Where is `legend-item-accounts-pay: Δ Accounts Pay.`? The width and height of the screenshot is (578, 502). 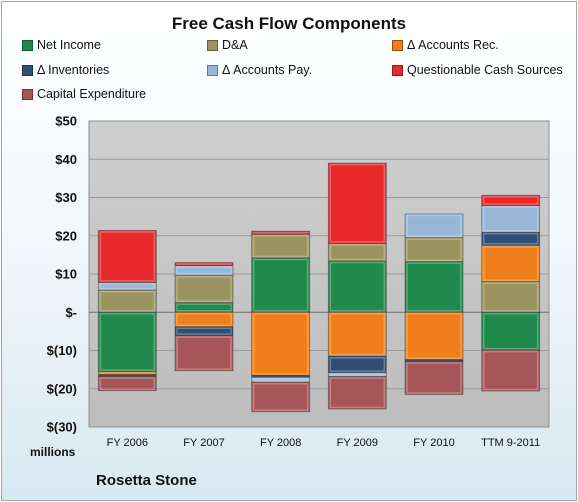
legend-item-accounts-pay: Δ Accounts Pay. is located at coordinates (259, 70).